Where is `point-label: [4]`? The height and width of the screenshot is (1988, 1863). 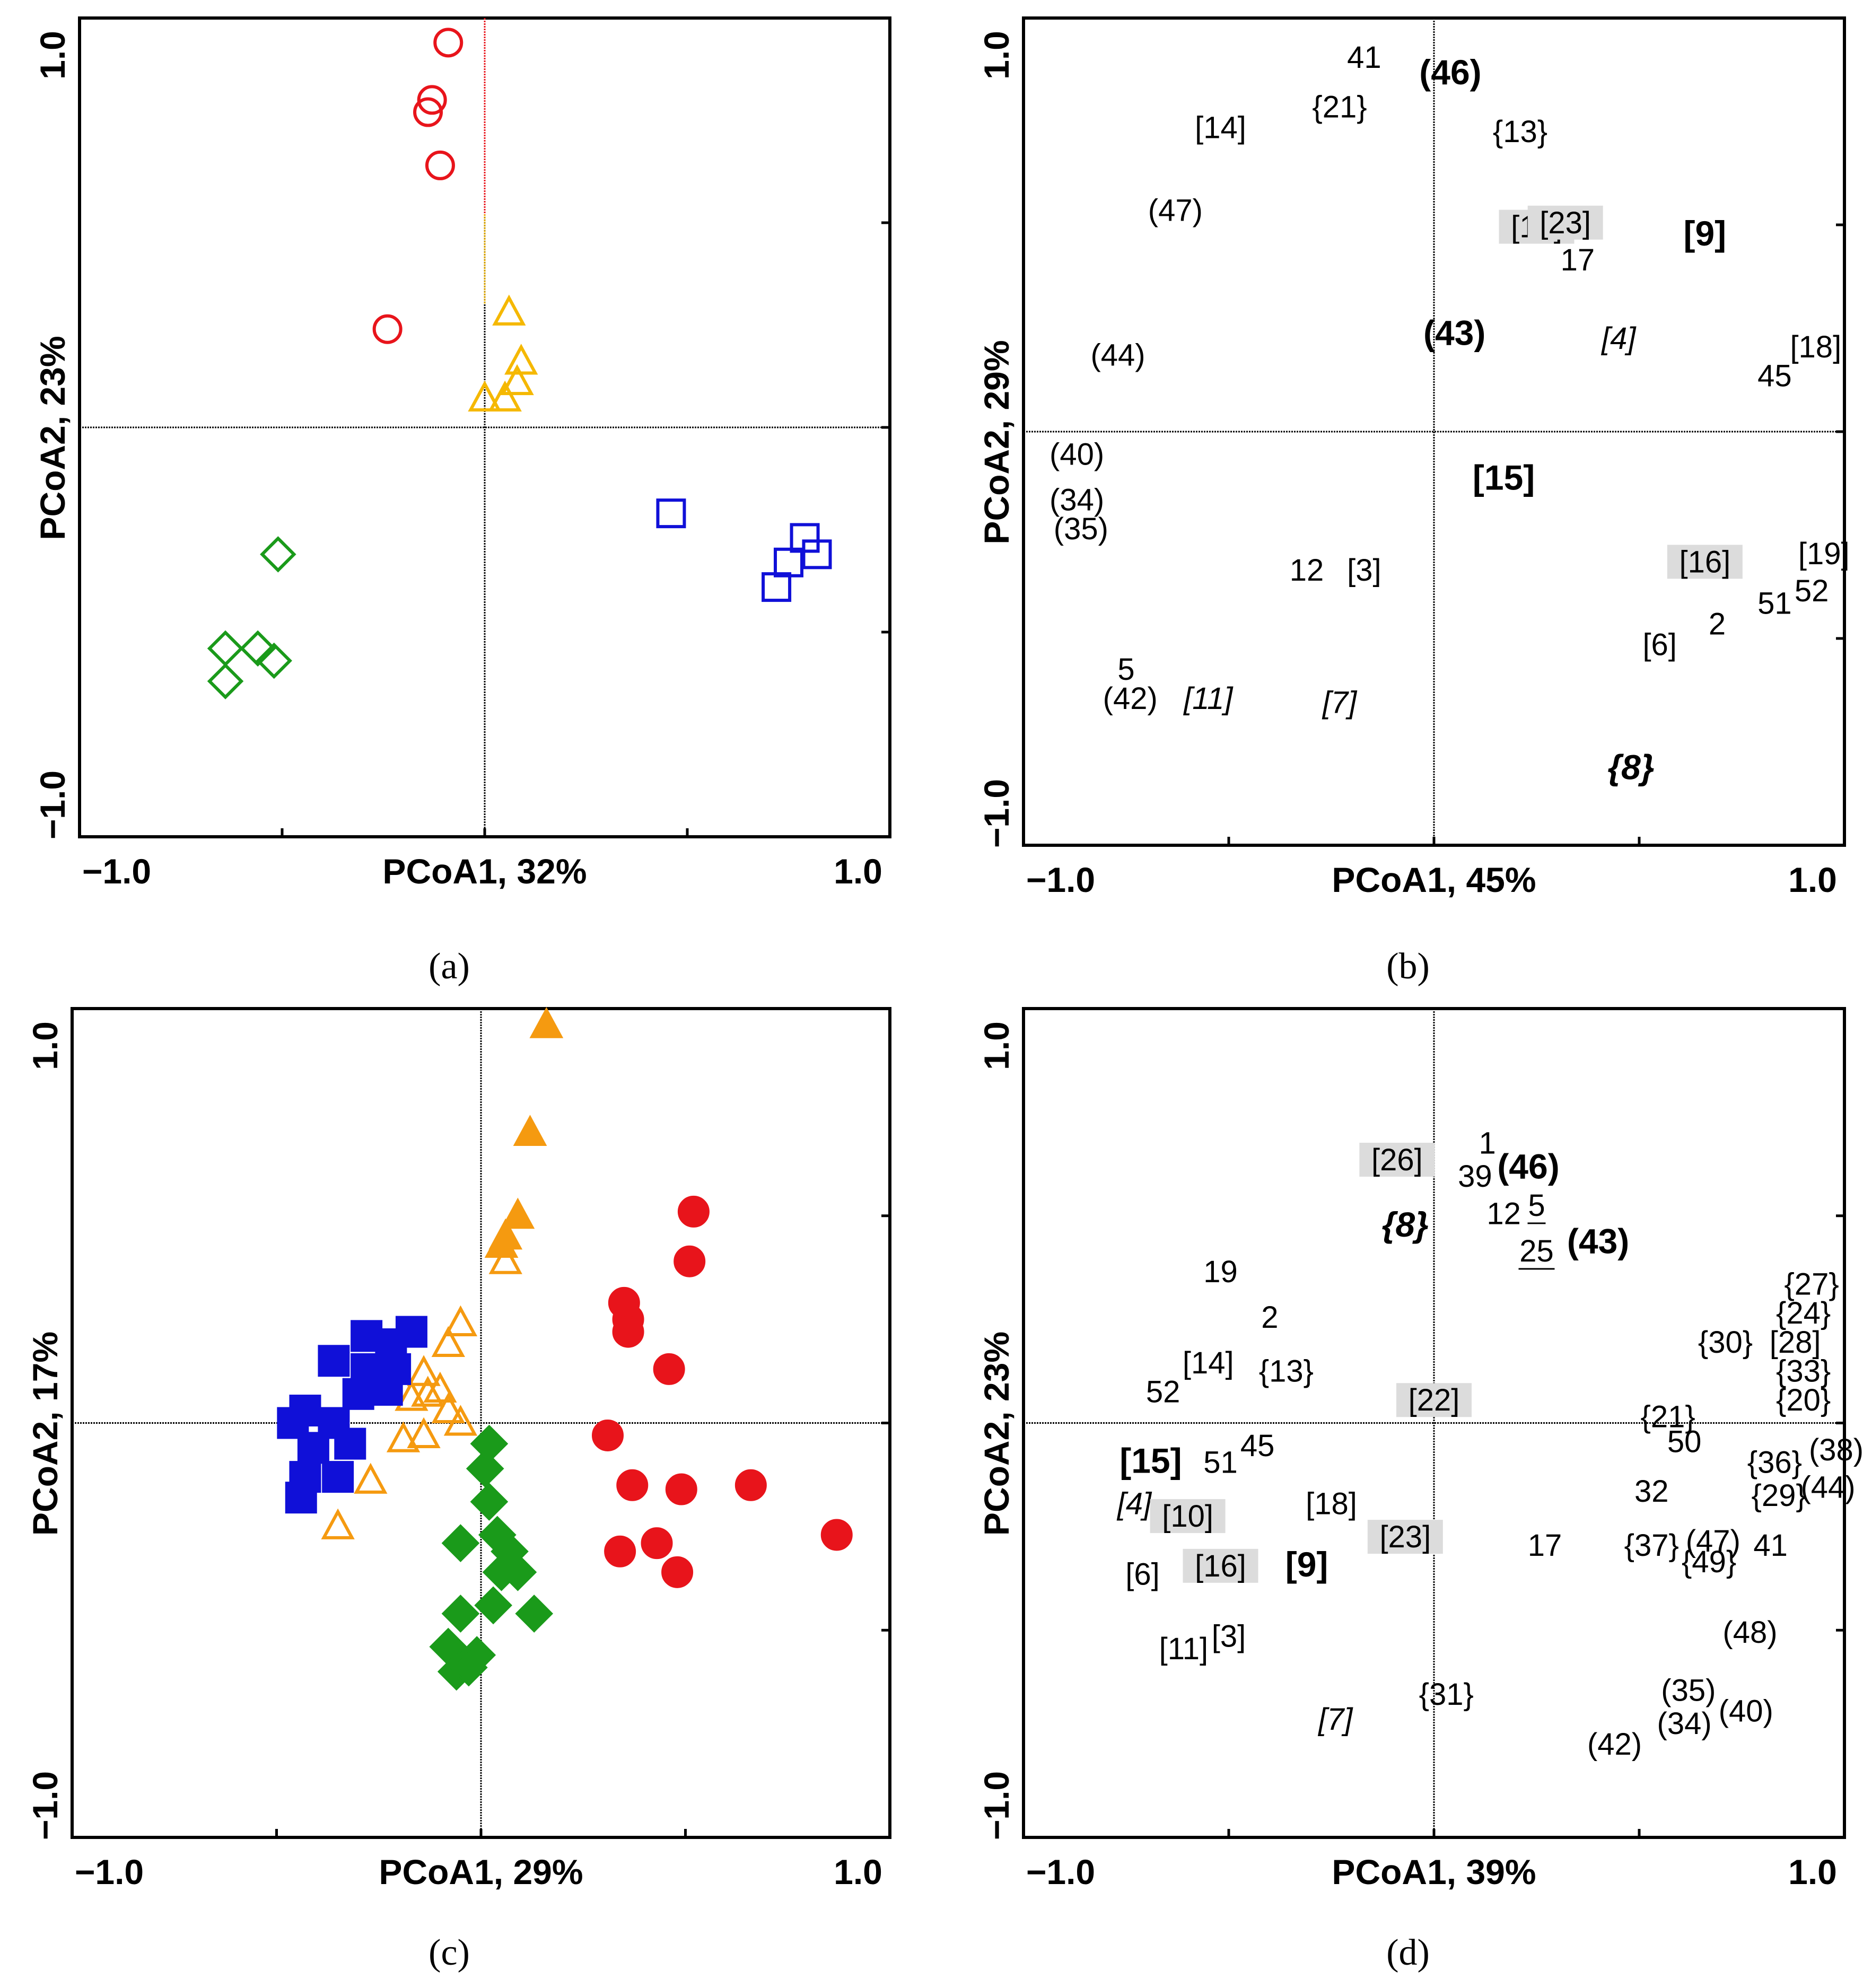 point-label: [4] is located at coordinates (1134, 1504).